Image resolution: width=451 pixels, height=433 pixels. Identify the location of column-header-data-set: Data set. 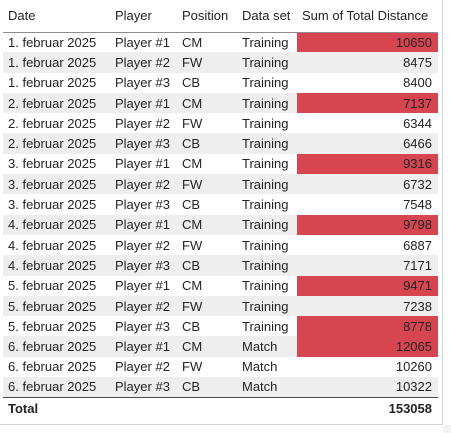
(267, 16).